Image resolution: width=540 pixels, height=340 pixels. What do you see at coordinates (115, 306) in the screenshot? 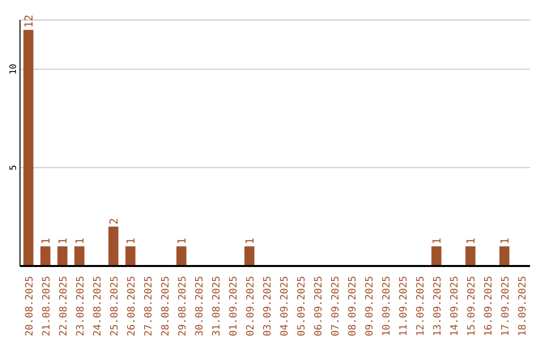
I see `x-tick-label: 25.08.2025` at bounding box center [115, 306].